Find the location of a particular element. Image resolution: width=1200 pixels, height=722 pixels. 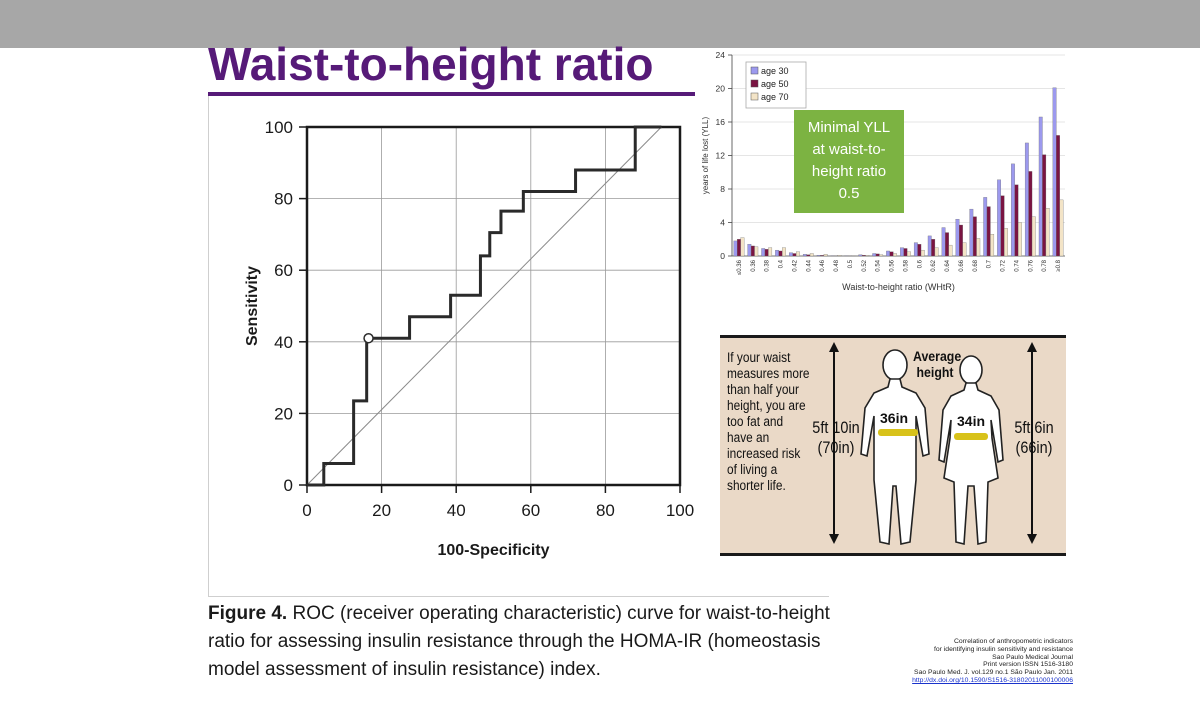

x-tick-label: 0.78 is located at coordinates (1045, 265).